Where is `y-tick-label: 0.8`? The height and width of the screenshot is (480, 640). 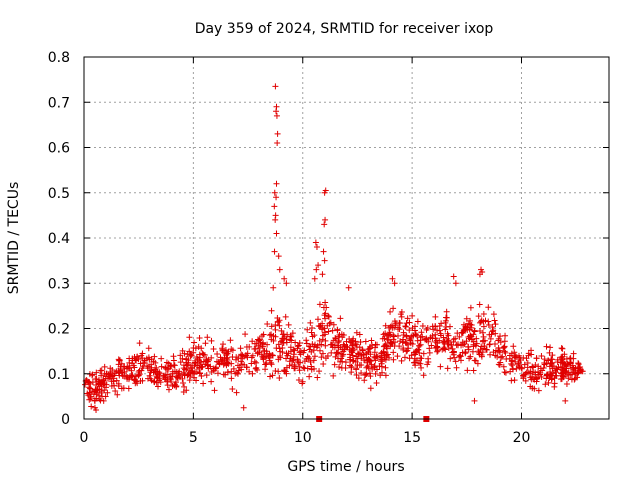
y-tick-label: 0.8 is located at coordinates (59, 58).